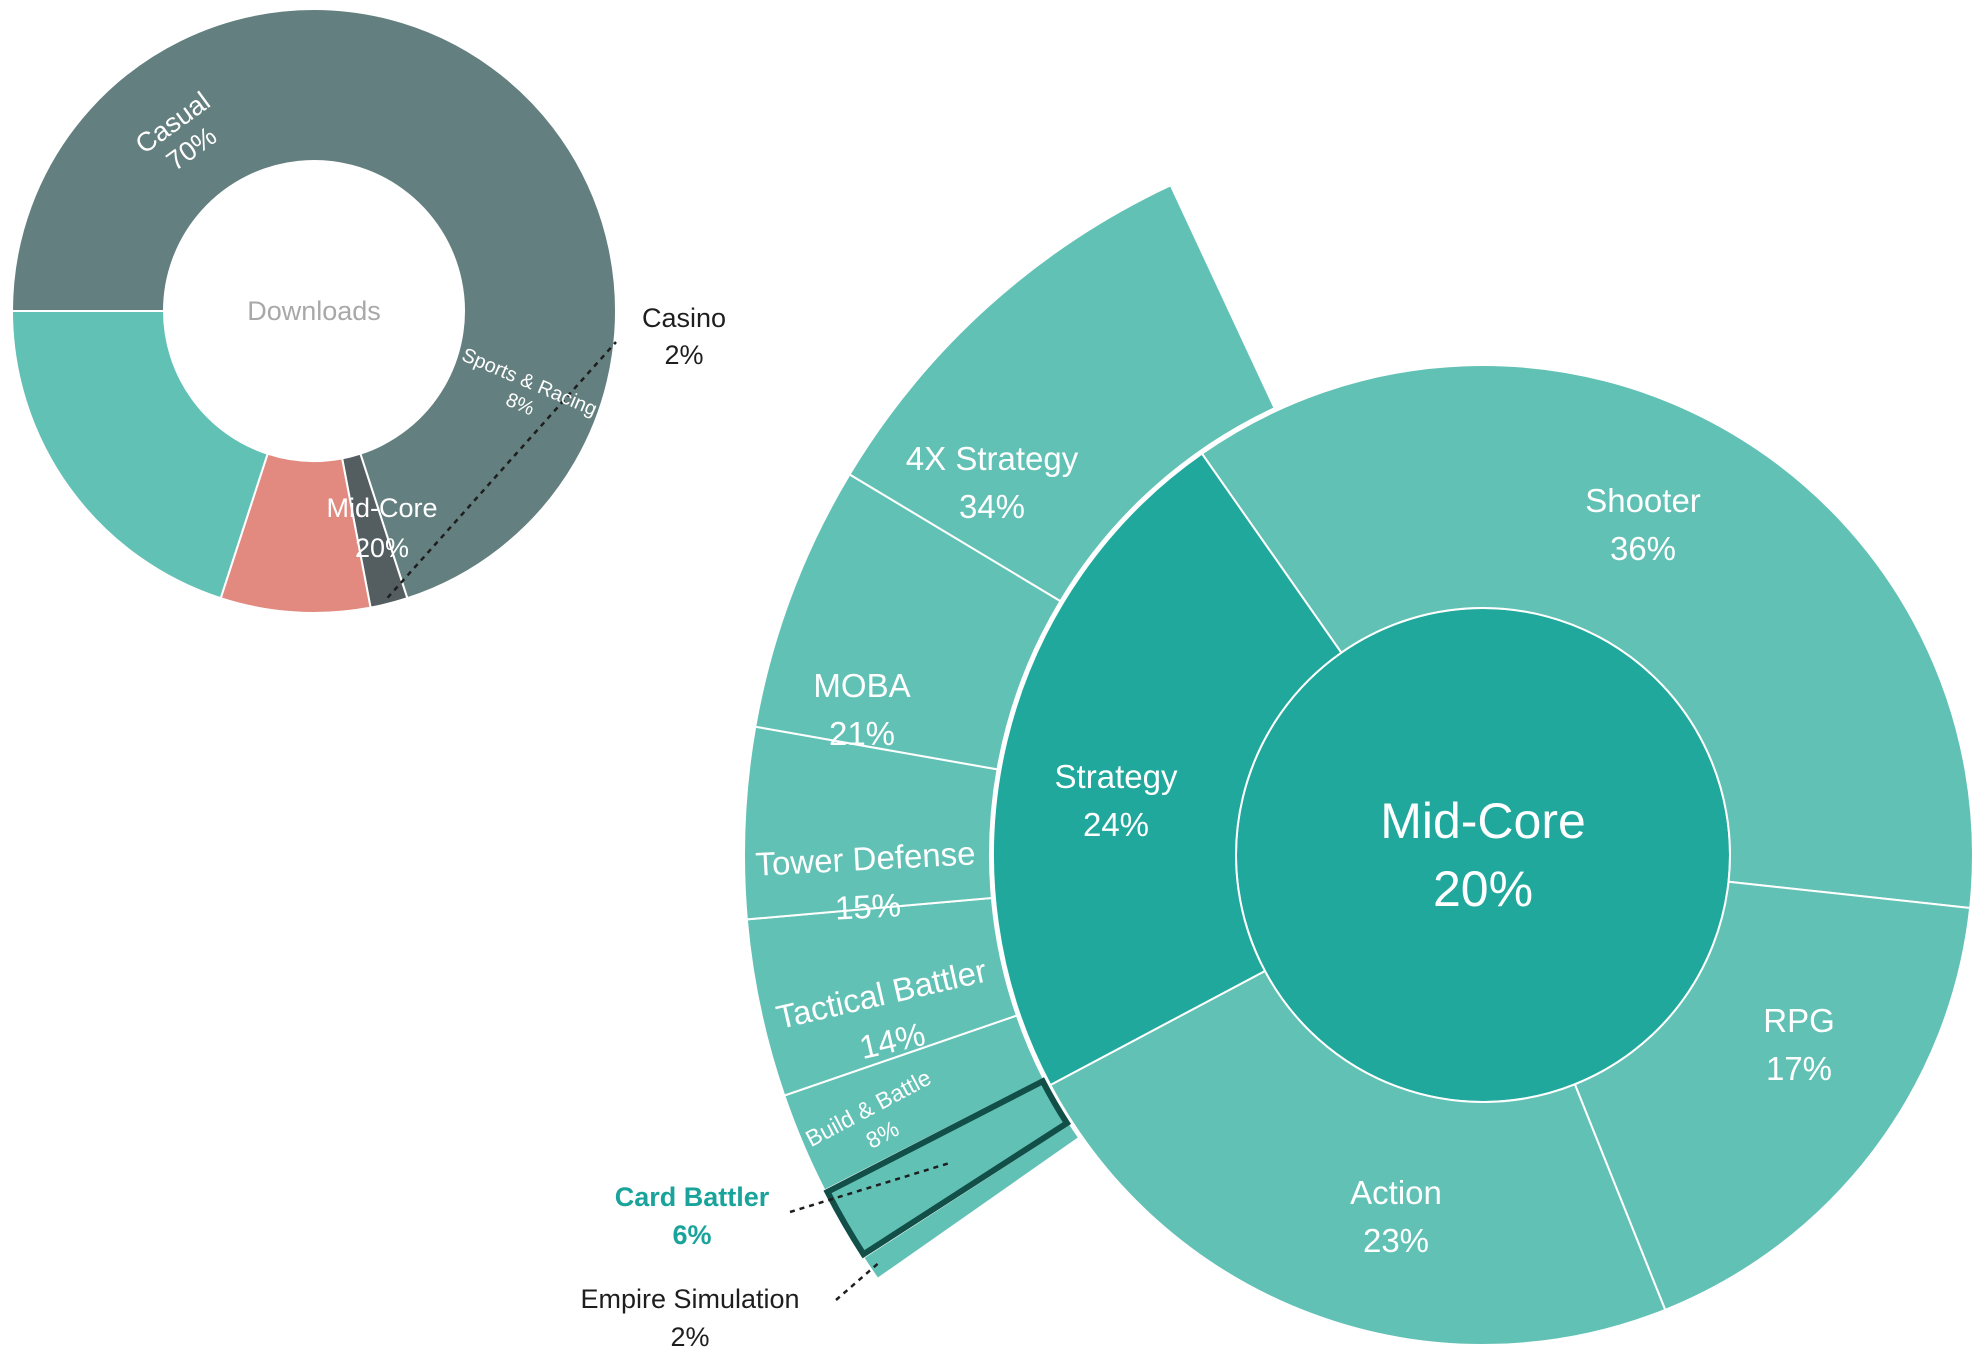 The height and width of the screenshot is (1357, 1985). Describe the element at coordinates (1799, 1068) in the screenshot. I see `ring-value-rpg: 17%` at that location.